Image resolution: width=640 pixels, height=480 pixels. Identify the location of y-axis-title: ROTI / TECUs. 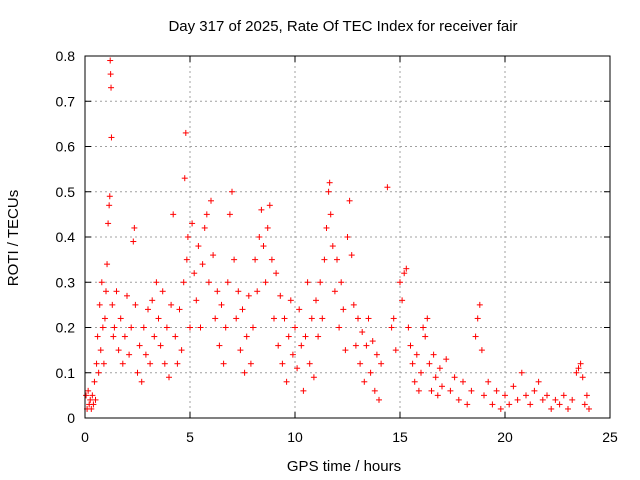
(13, 238).